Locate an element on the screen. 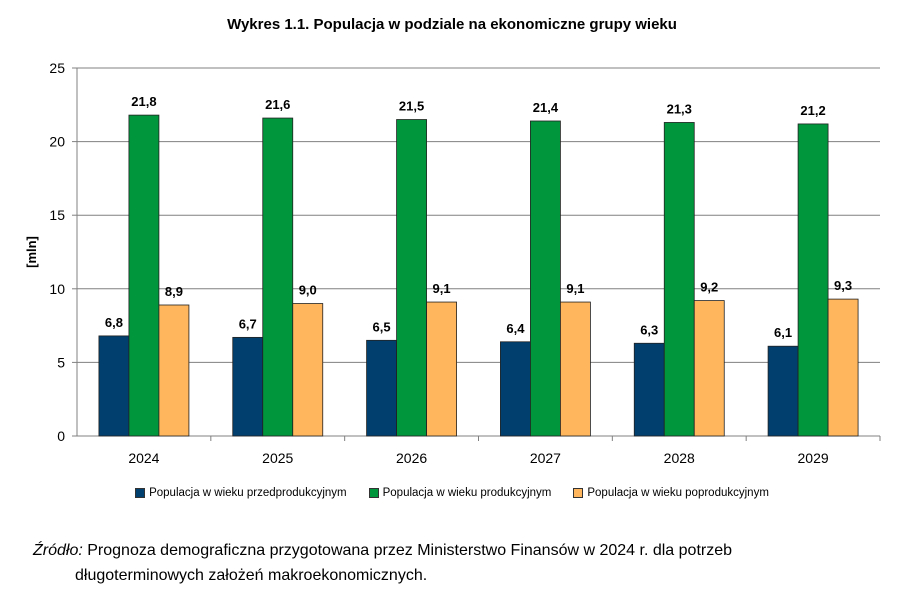  y-tick-label: 0 is located at coordinates (61, 436).